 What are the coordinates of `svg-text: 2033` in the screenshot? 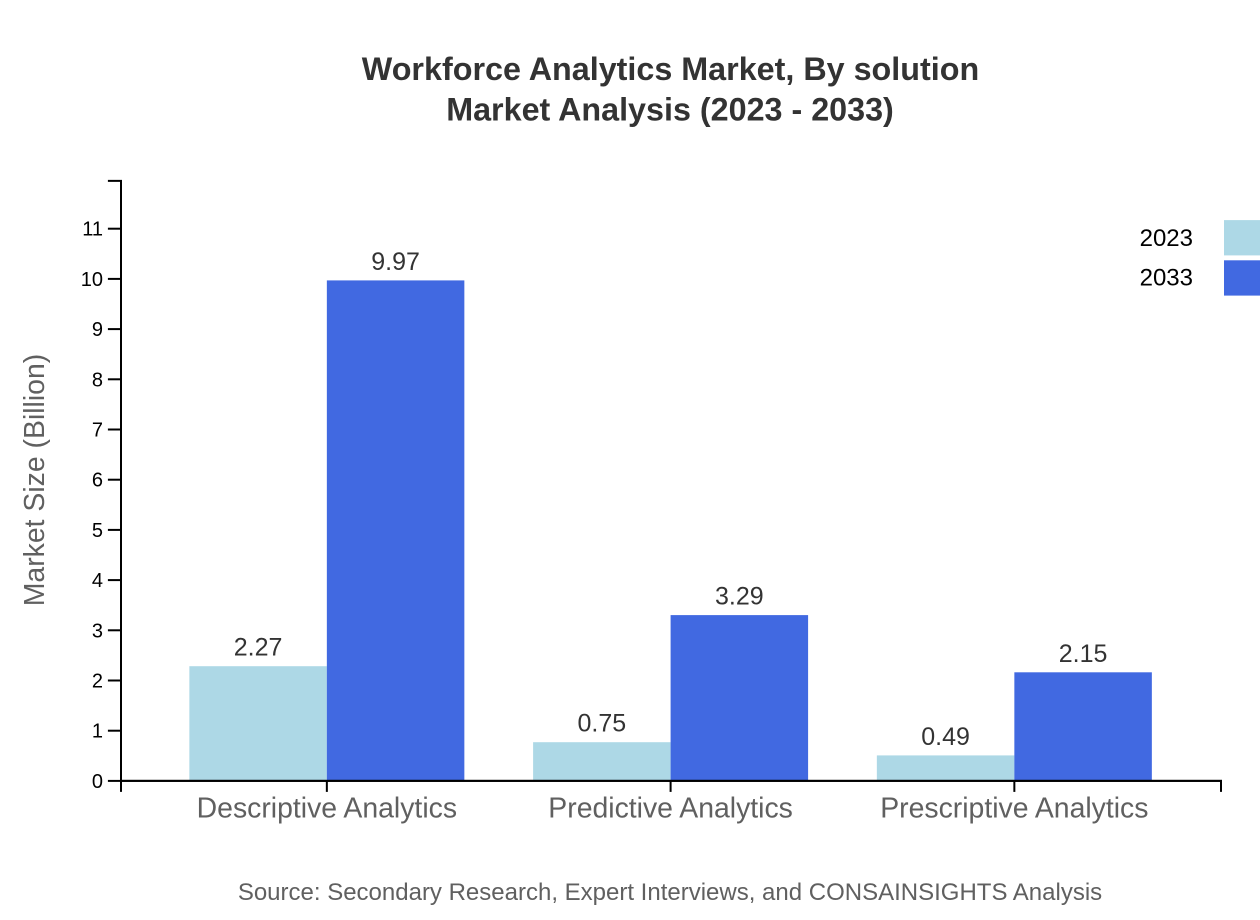 It's located at (1166, 278).